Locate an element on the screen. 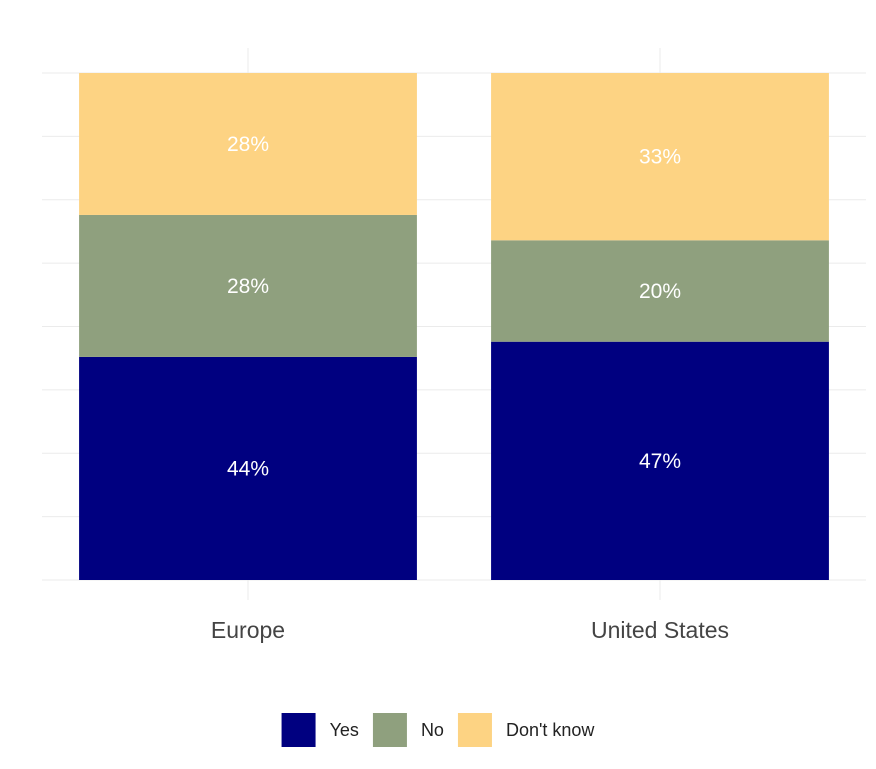 The height and width of the screenshot is (769, 876). value-label-united-states-yes: 47% is located at coordinates (660, 461).